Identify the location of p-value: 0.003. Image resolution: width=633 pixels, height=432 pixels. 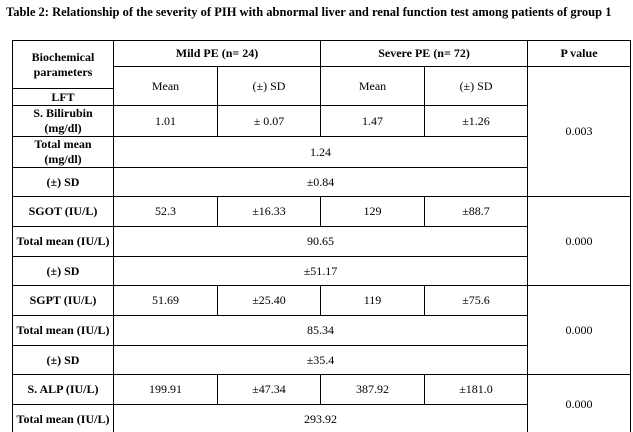
(579, 131).